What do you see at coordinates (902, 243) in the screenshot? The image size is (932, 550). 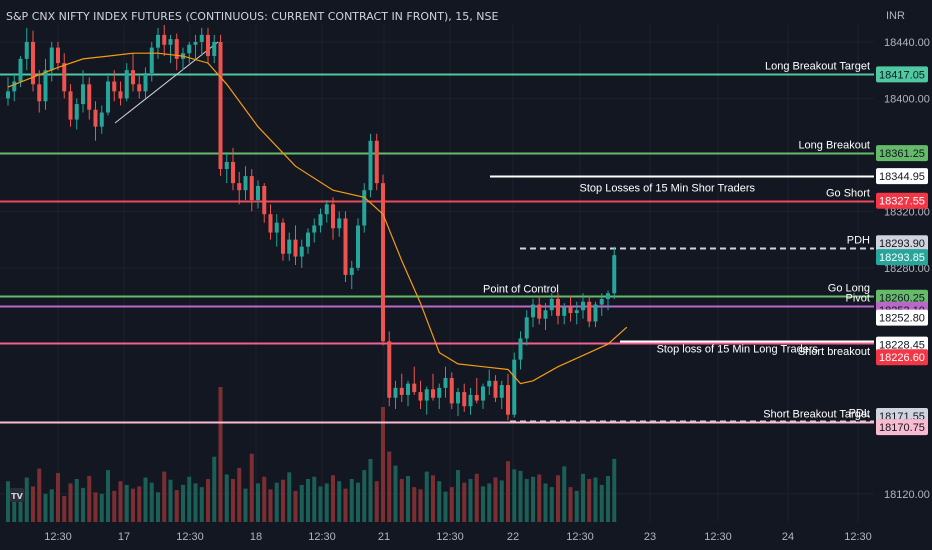 I see `price-badge-pdh` at bounding box center [902, 243].